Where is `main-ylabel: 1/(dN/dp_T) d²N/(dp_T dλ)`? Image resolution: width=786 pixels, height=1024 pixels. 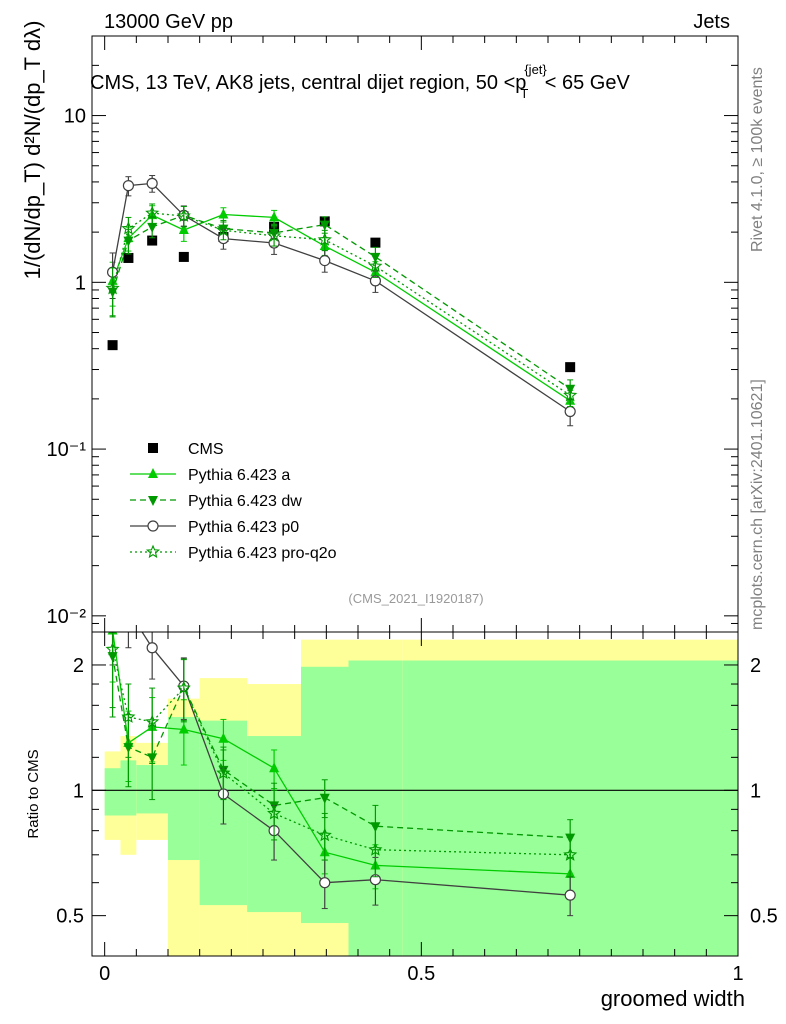 main-ylabel: 1/(dN/dp_T) d²N/(dp_T dλ) is located at coordinates (32, 150).